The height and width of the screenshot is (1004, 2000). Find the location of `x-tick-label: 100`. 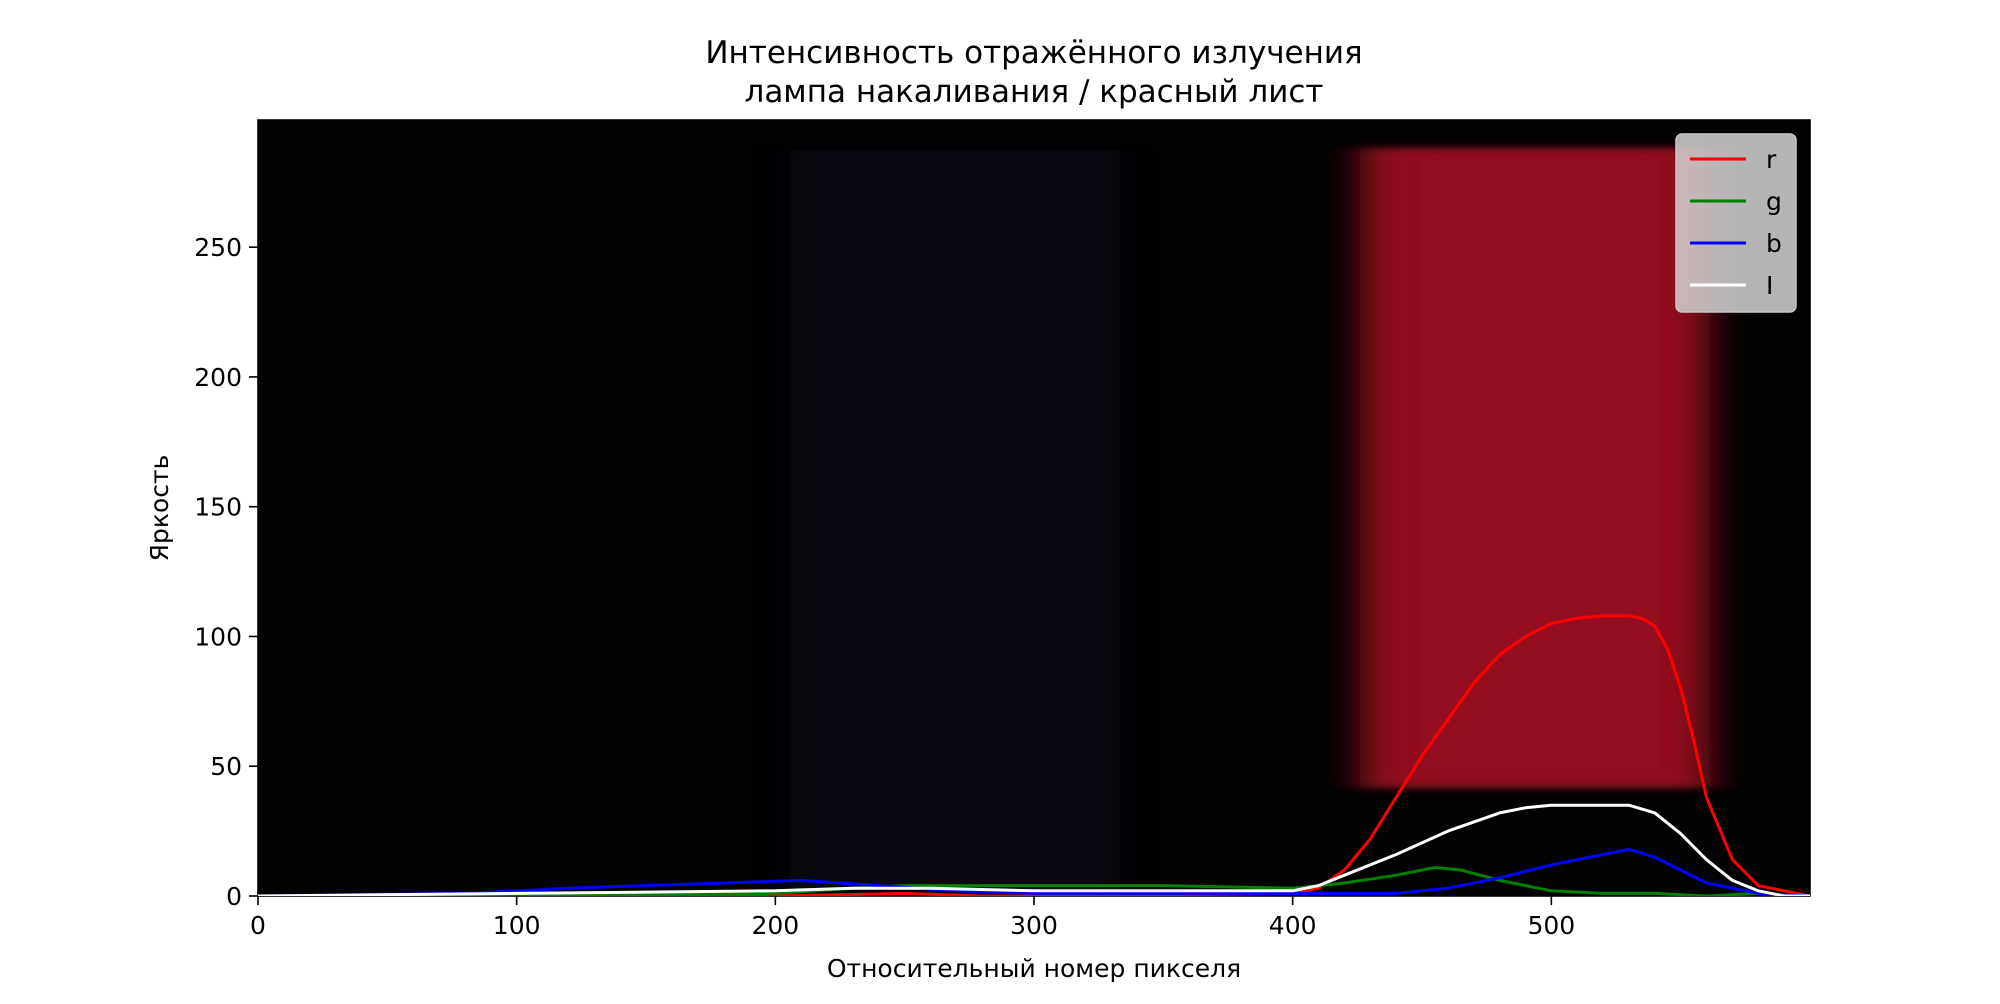

x-tick-label: 100 is located at coordinates (517, 925).